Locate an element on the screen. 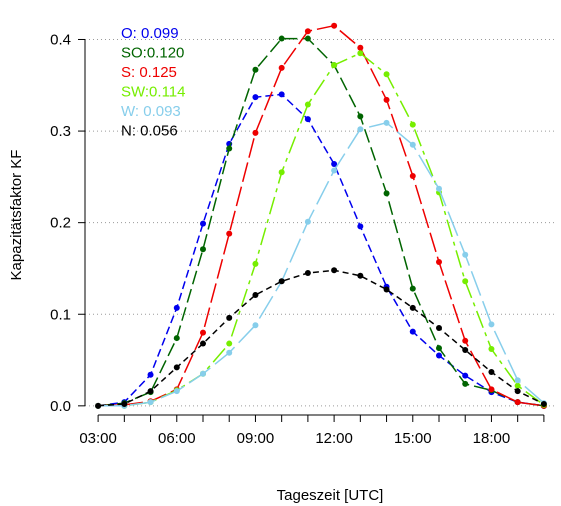  y-tick-label-2: 0.2 is located at coordinates (60, 223).